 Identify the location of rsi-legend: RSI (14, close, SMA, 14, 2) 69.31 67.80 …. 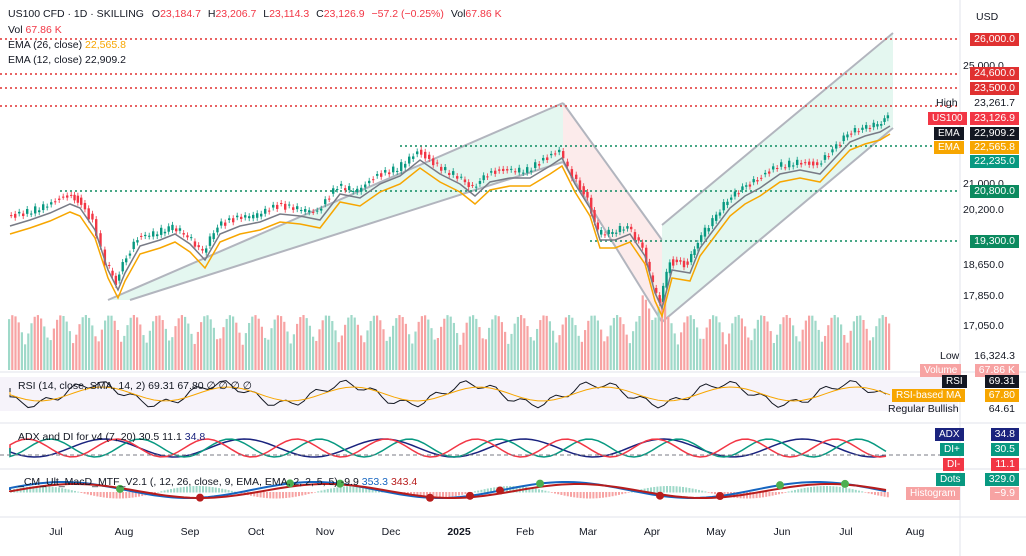
(135, 386).